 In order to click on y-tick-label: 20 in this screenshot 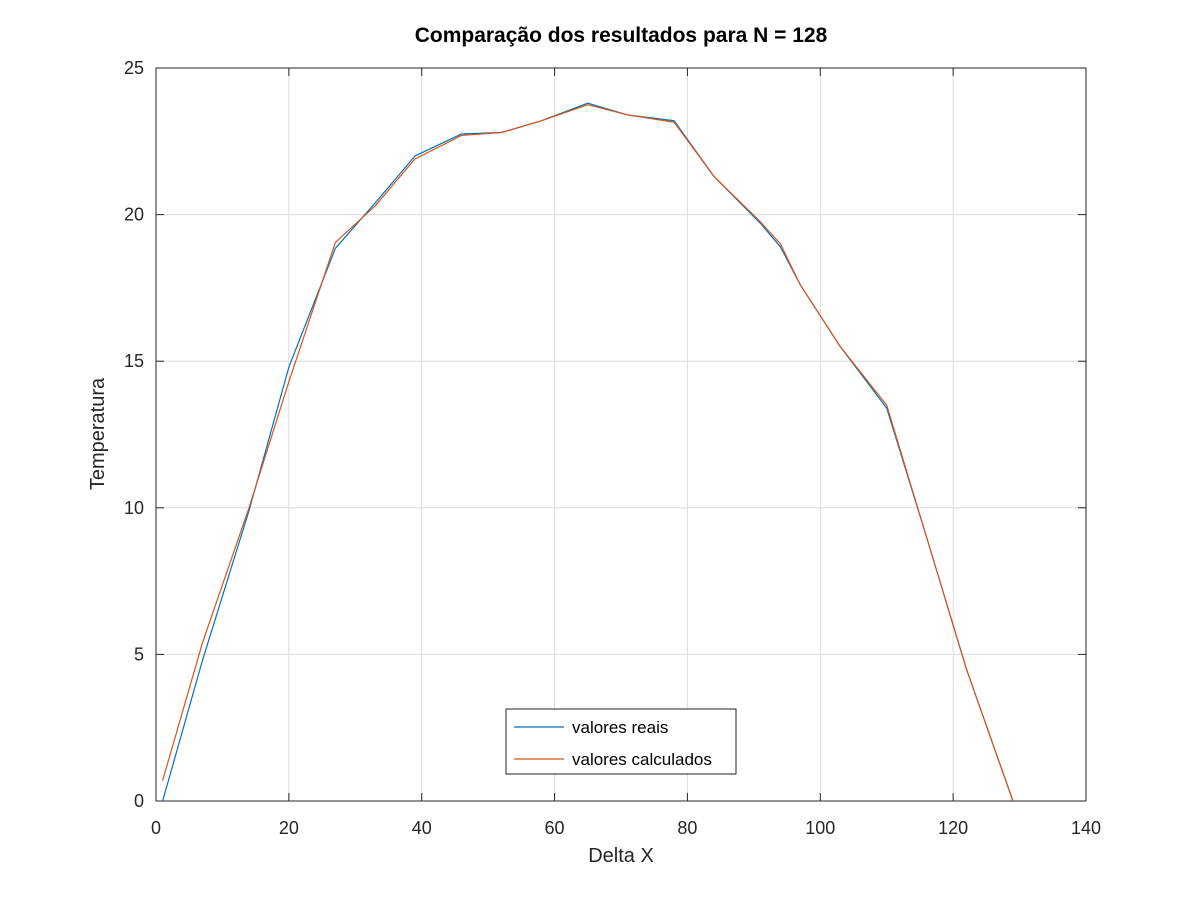, I will do `click(134, 215)`.